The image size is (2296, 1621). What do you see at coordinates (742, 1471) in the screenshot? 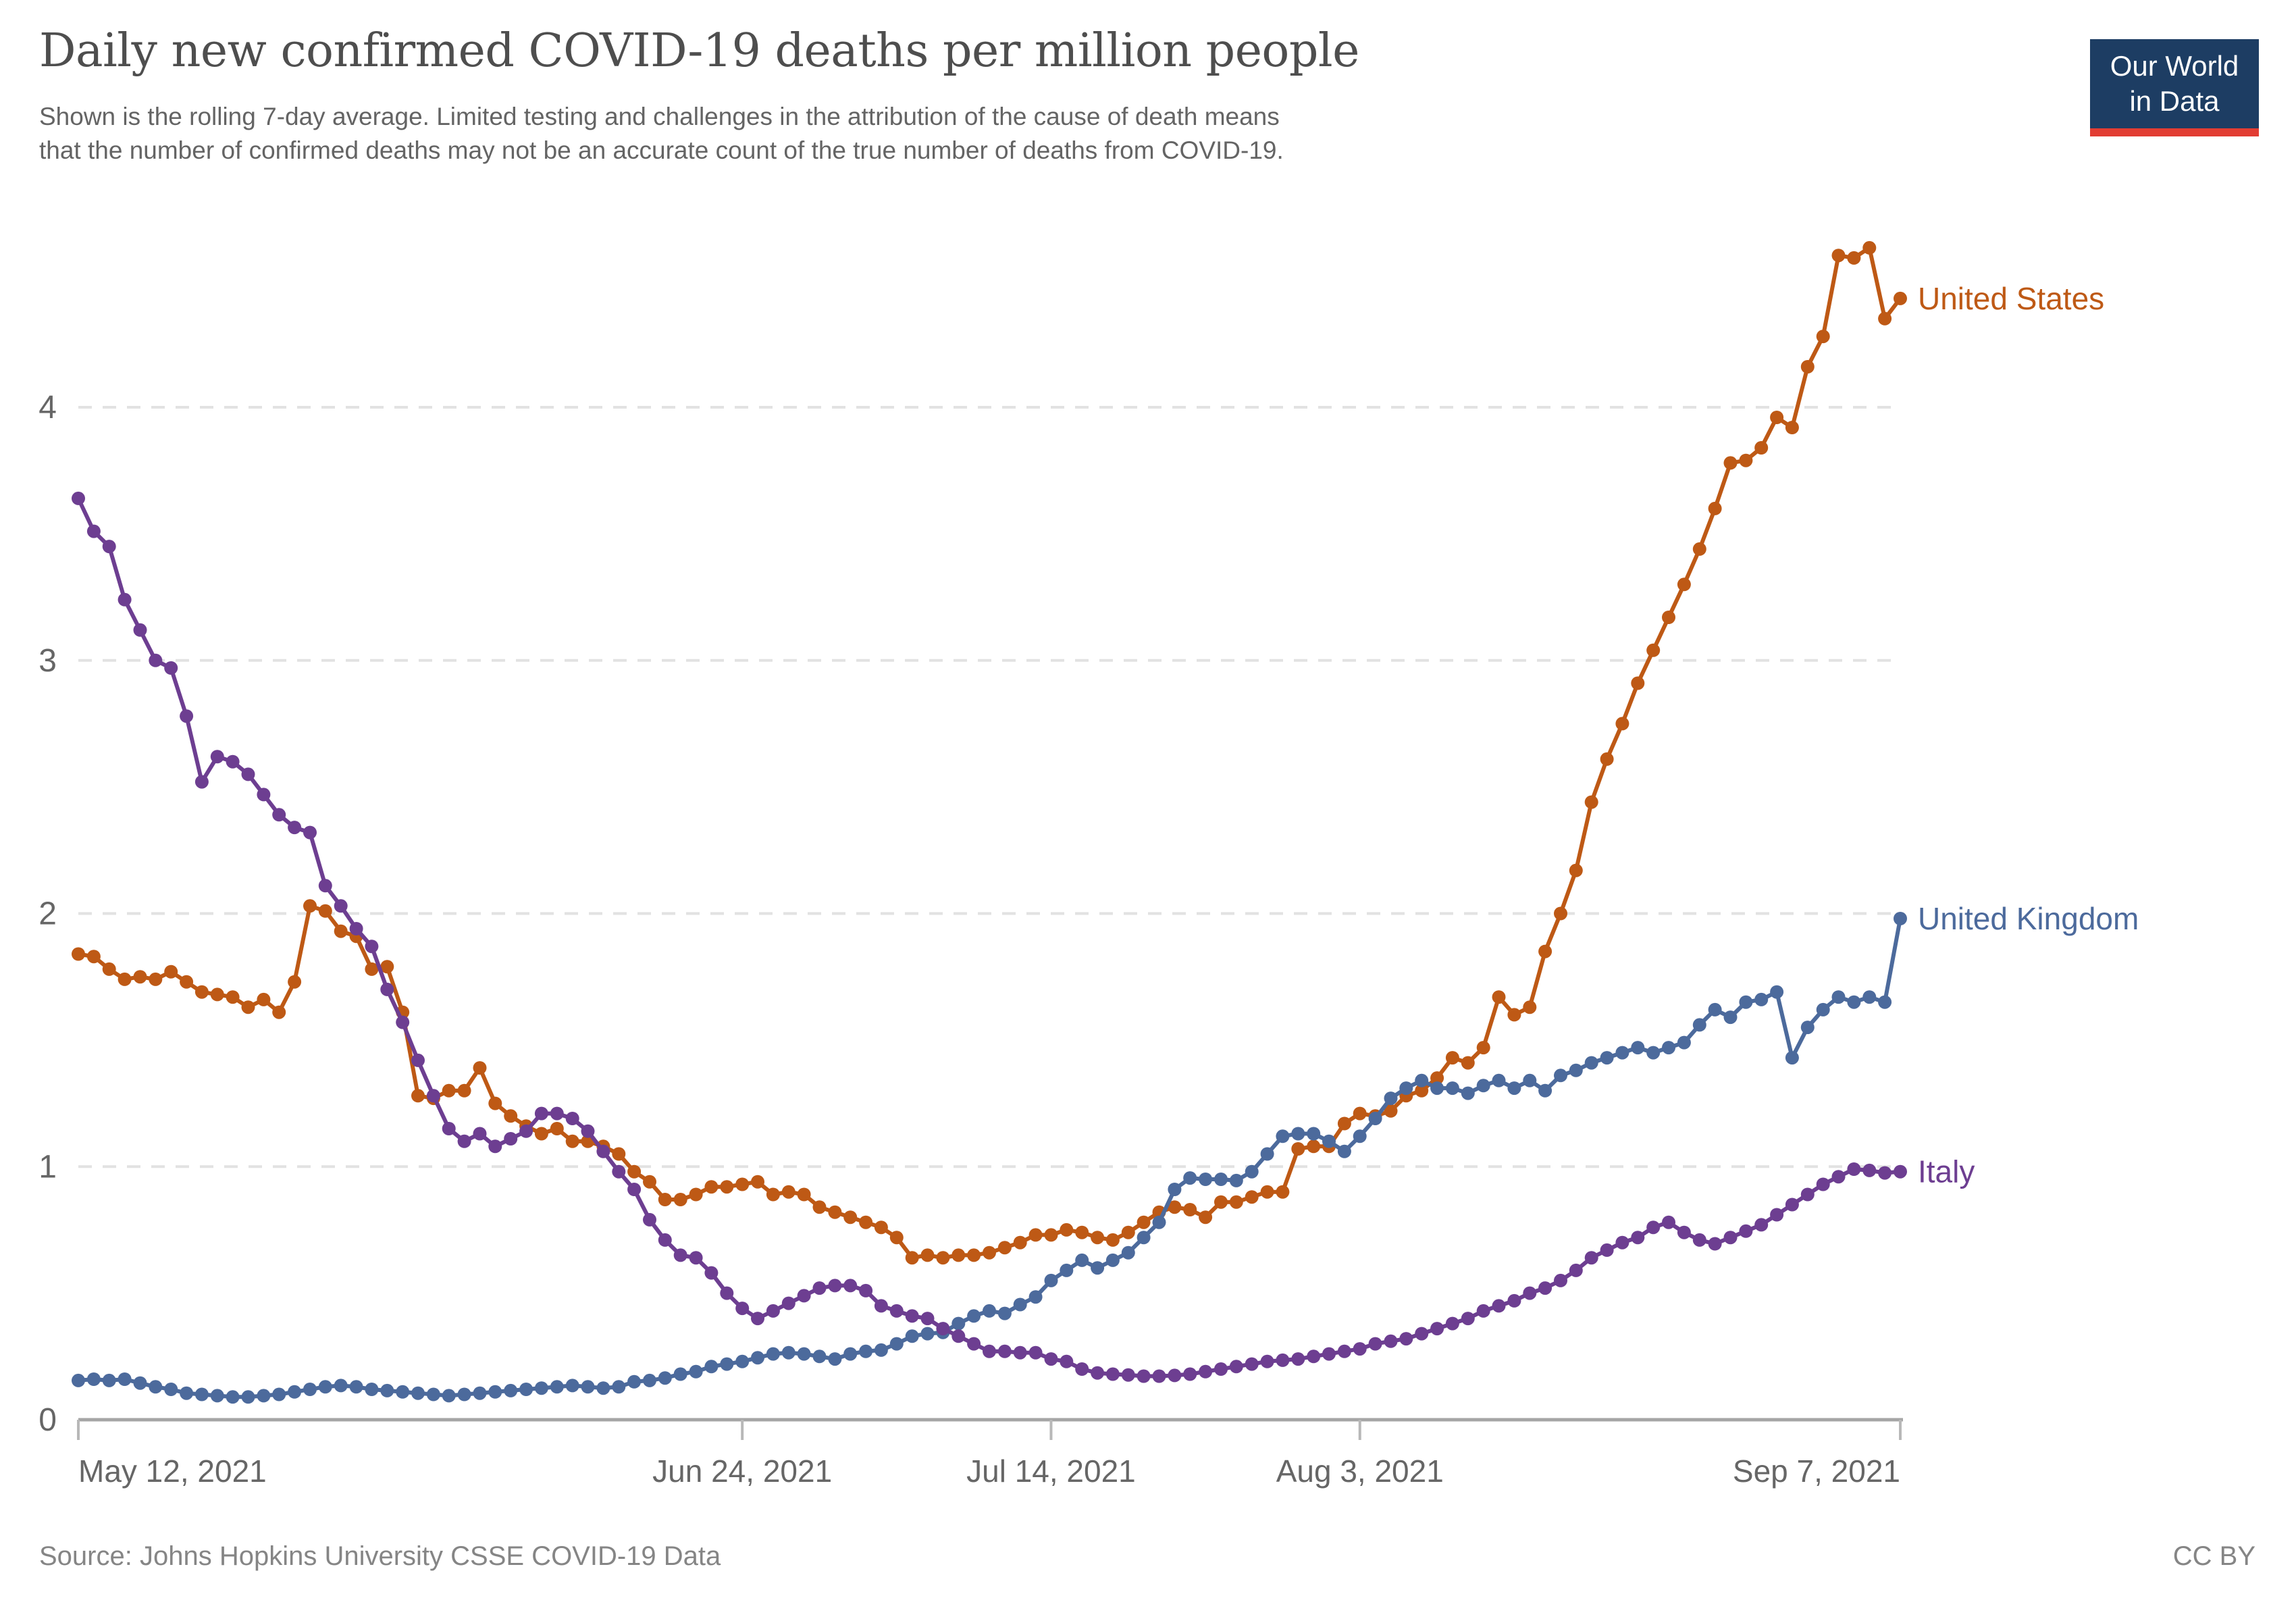
I see `x-tick-label: Jun 24, 2021` at bounding box center [742, 1471].